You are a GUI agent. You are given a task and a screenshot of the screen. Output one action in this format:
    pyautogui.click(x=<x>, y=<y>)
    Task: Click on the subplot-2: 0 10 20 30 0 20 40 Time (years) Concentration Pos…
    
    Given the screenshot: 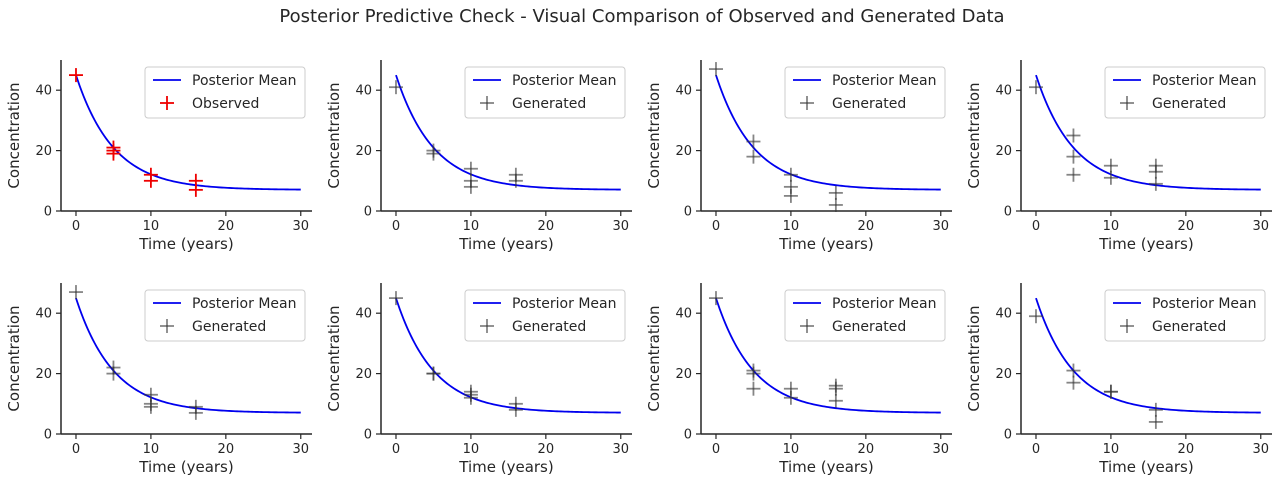 What is the action you would take?
    pyautogui.click(x=478, y=156)
    